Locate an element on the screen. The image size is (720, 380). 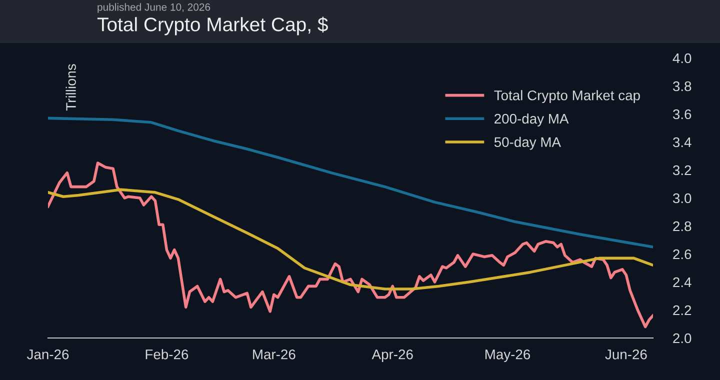
legend-label: 50-day MA is located at coordinates (527, 143).